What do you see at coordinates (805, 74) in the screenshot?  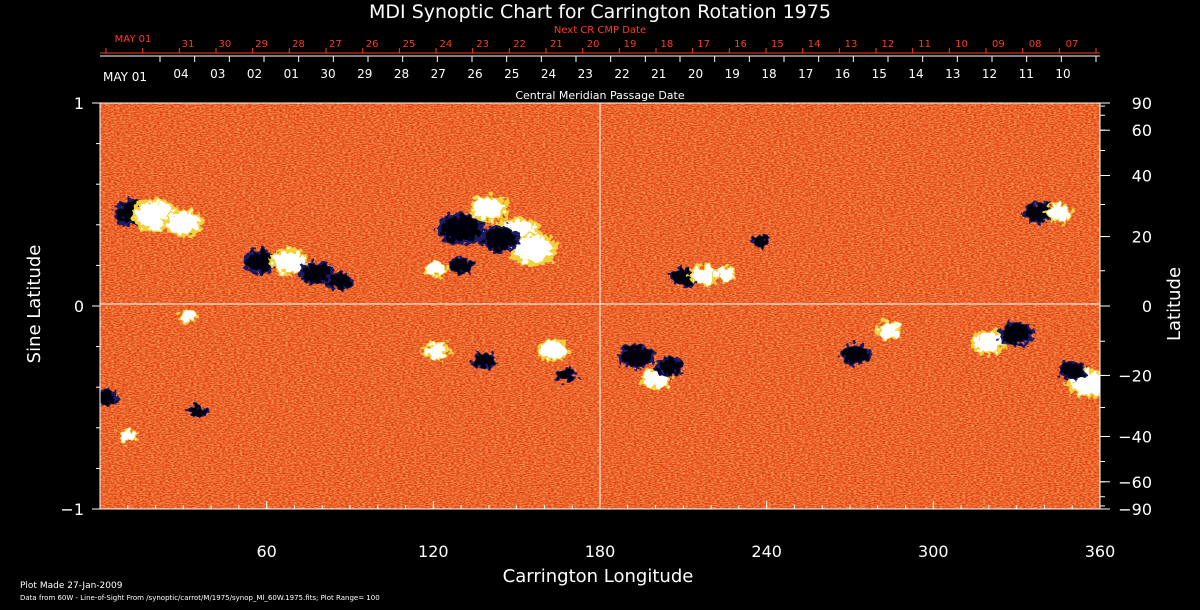 I see `top-white-tick-label: 17` at bounding box center [805, 74].